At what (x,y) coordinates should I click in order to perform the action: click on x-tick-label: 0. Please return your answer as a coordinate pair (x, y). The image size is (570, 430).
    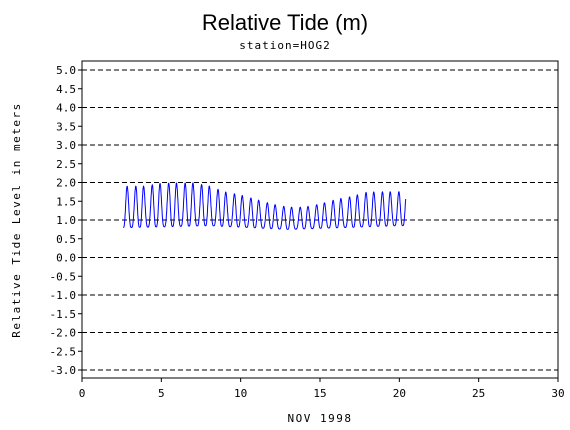
    Looking at the image, I should click on (82, 393).